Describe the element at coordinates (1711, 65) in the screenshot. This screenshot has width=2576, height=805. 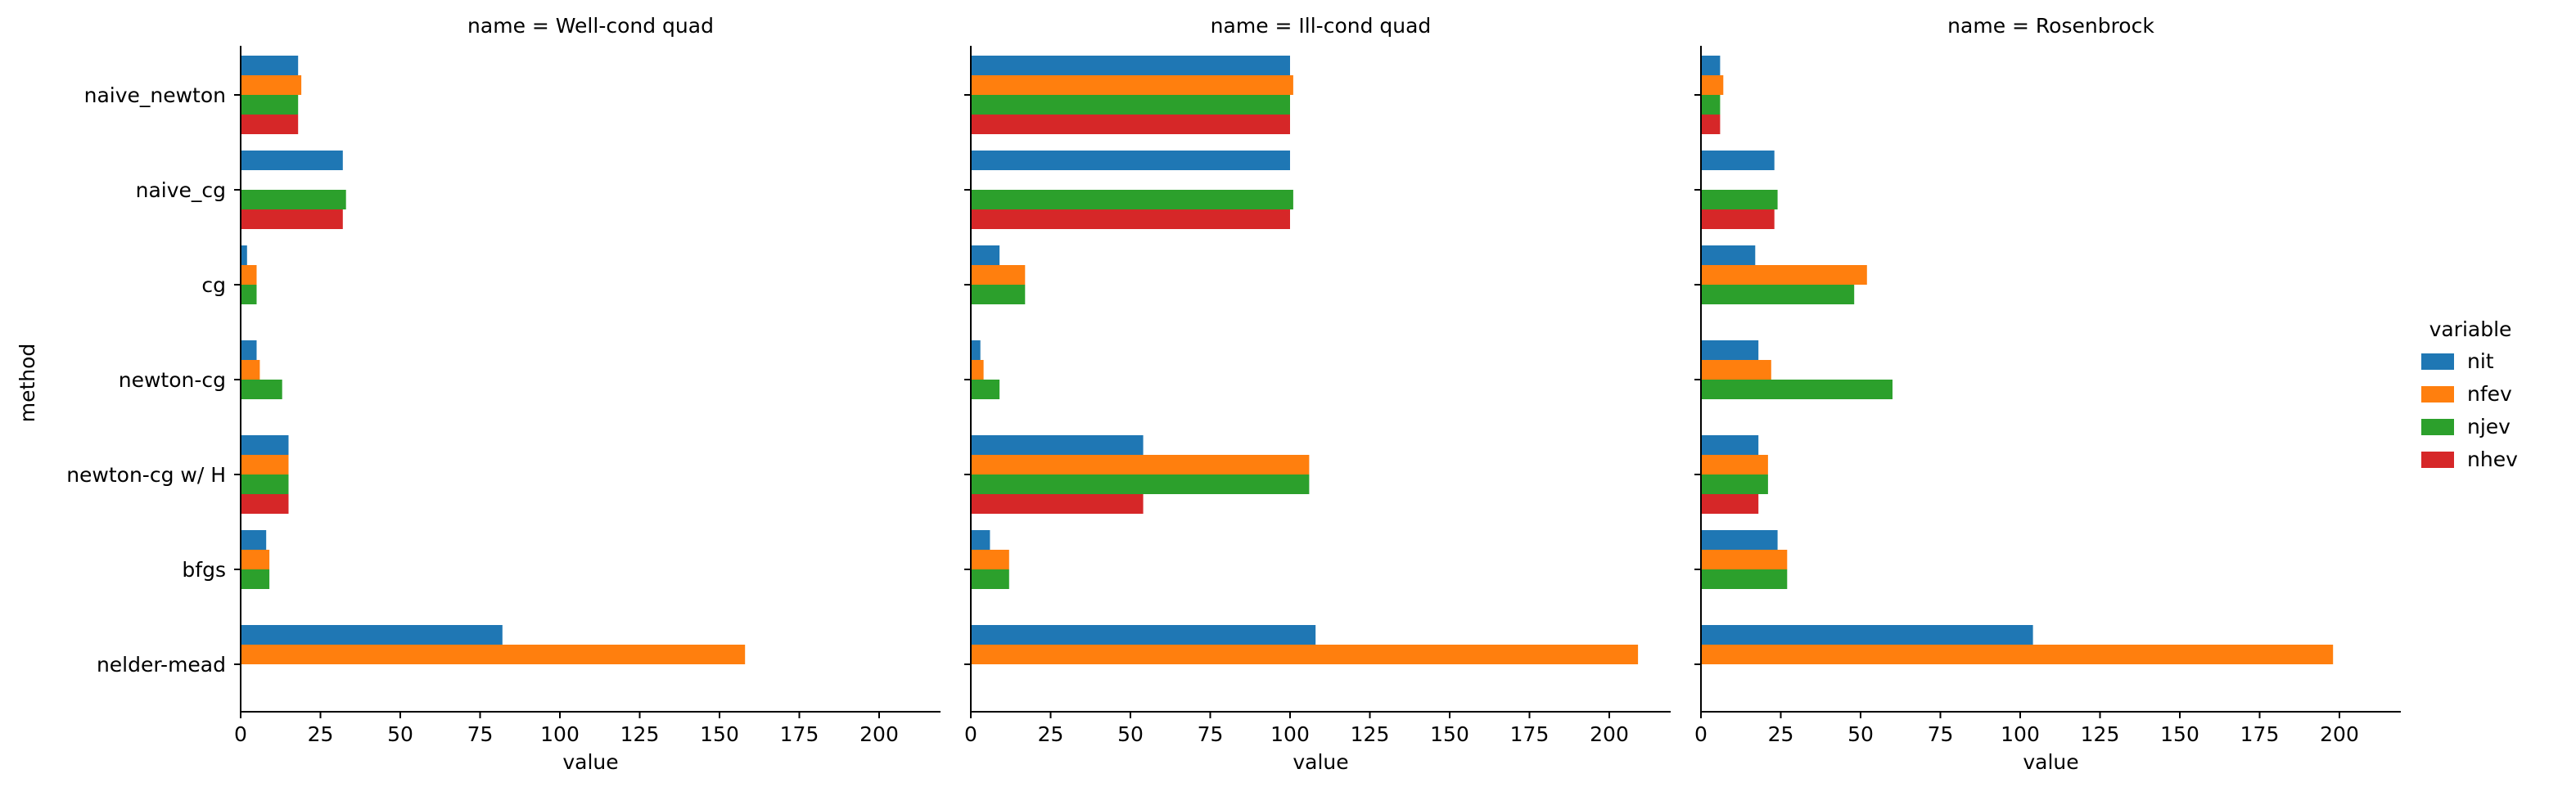
I see `bar-nit-naive-newton-panel3` at that location.